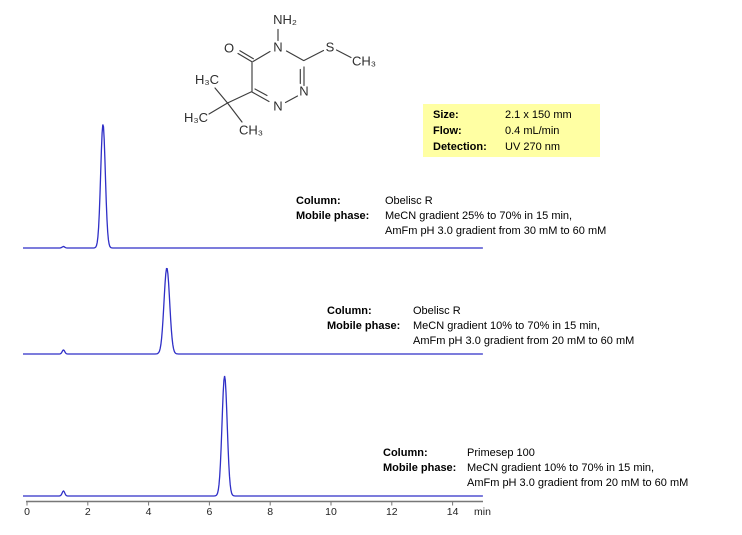 This screenshot has height=535, width=742. What do you see at coordinates (88, 512) in the screenshot?
I see `x-axis-tick-label: 2` at bounding box center [88, 512].